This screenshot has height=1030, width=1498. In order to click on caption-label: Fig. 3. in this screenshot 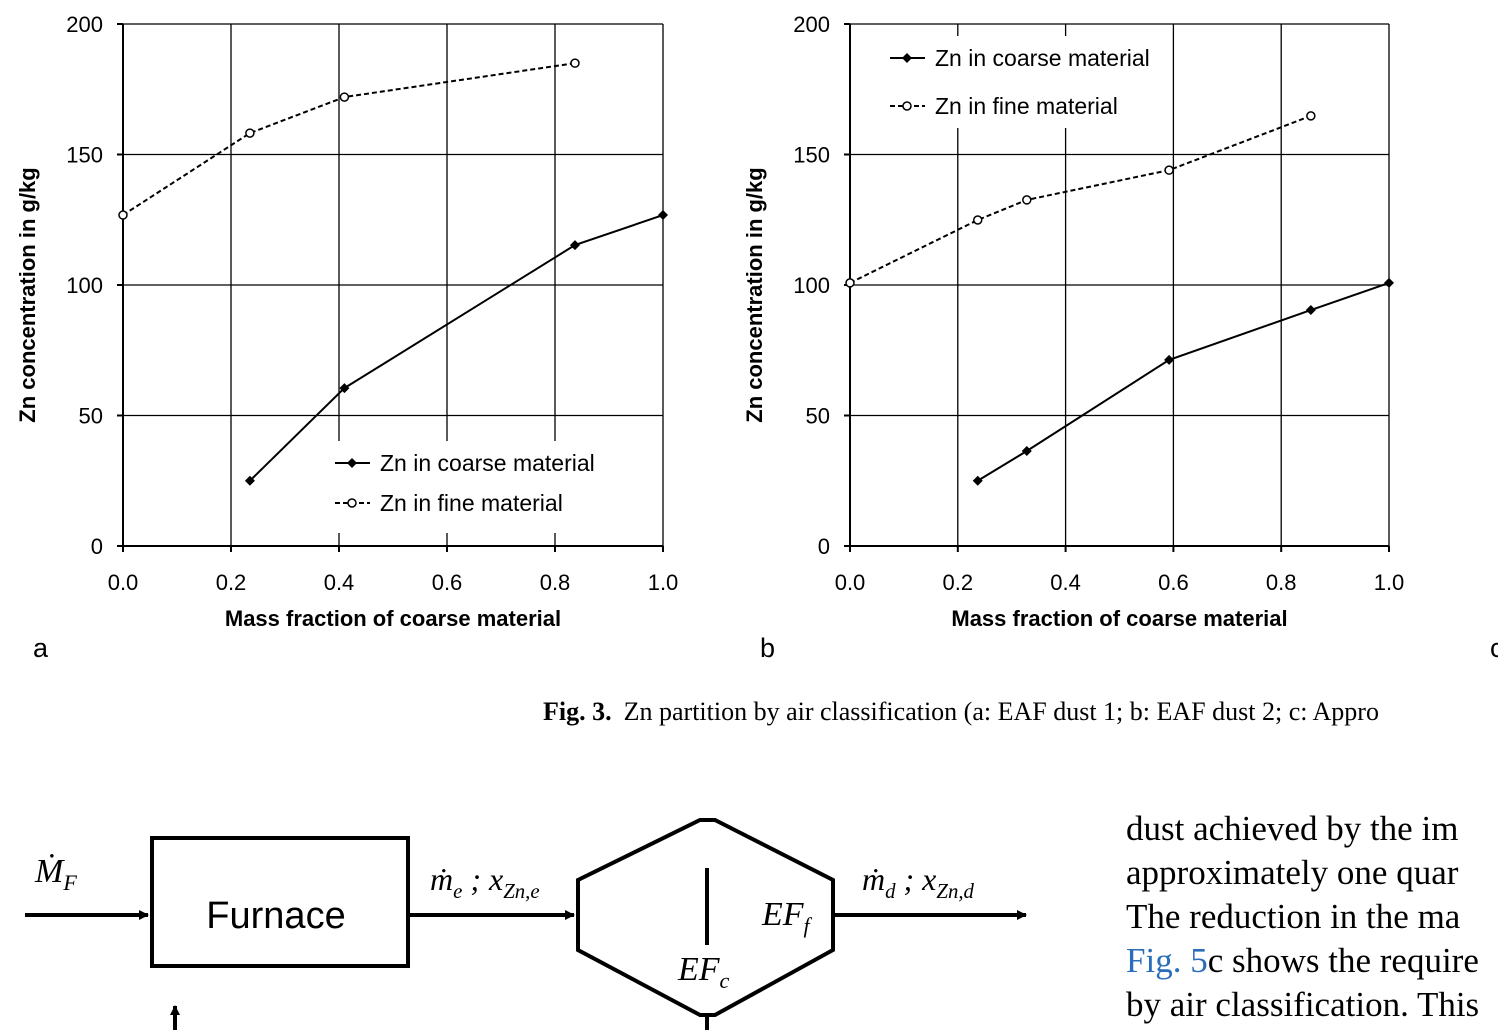, I will do `click(577, 711)`.